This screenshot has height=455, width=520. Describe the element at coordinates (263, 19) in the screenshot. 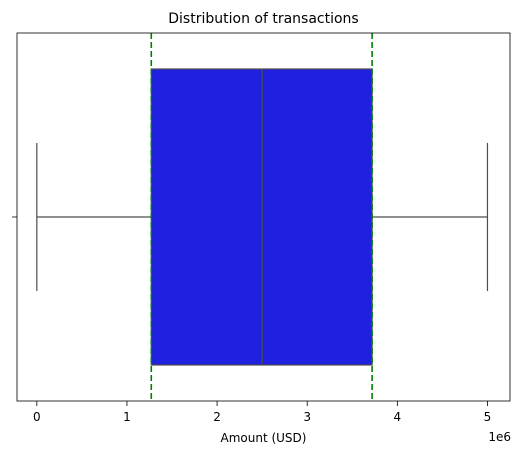

I see `chart-title: Distribution of transactions` at that location.